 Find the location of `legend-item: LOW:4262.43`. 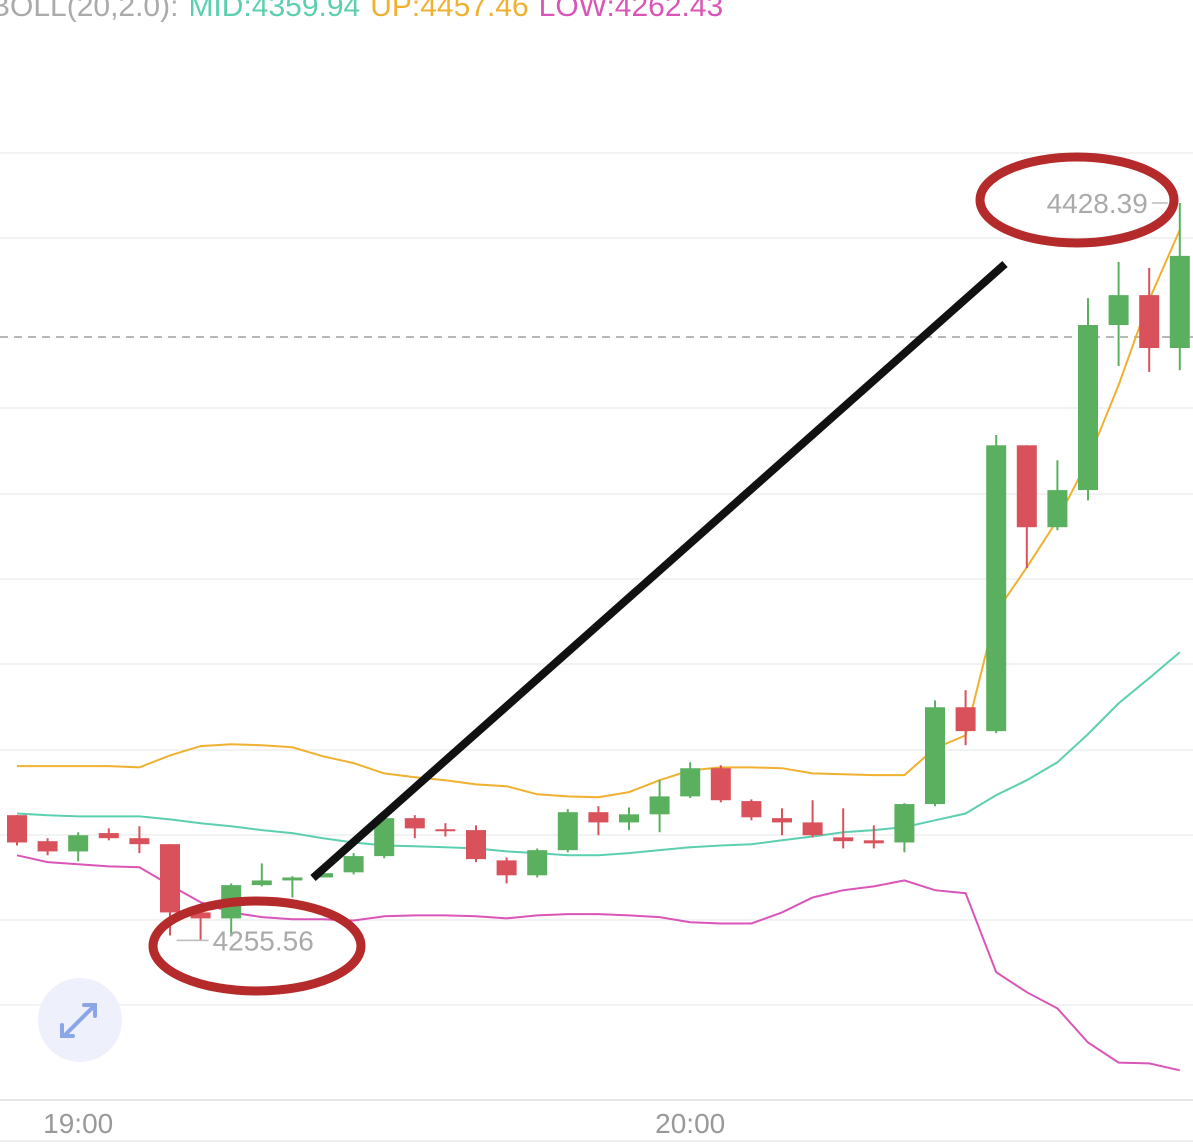

legend-item: LOW:4262.43 is located at coordinates (631, 11).